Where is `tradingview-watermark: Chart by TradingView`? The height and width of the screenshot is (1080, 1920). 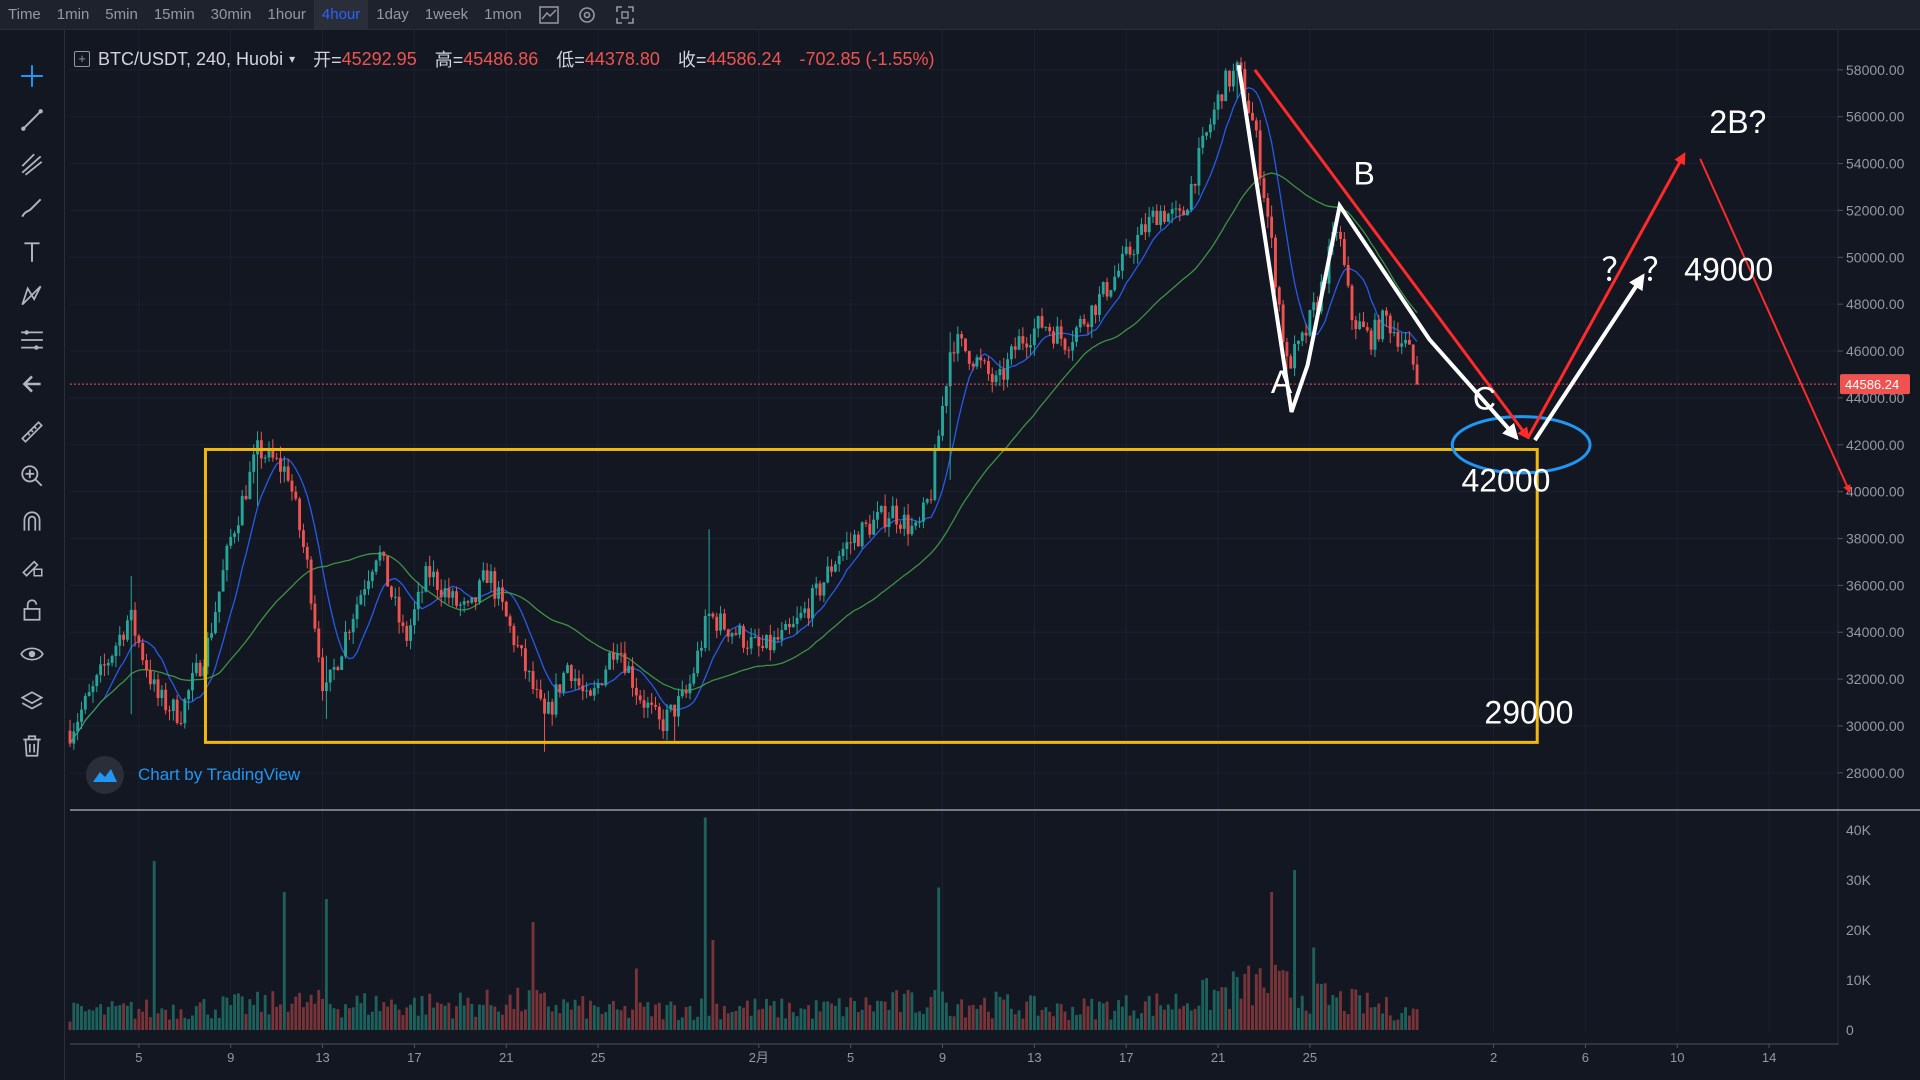 tradingview-watermark: Chart by TradingView is located at coordinates (193, 775).